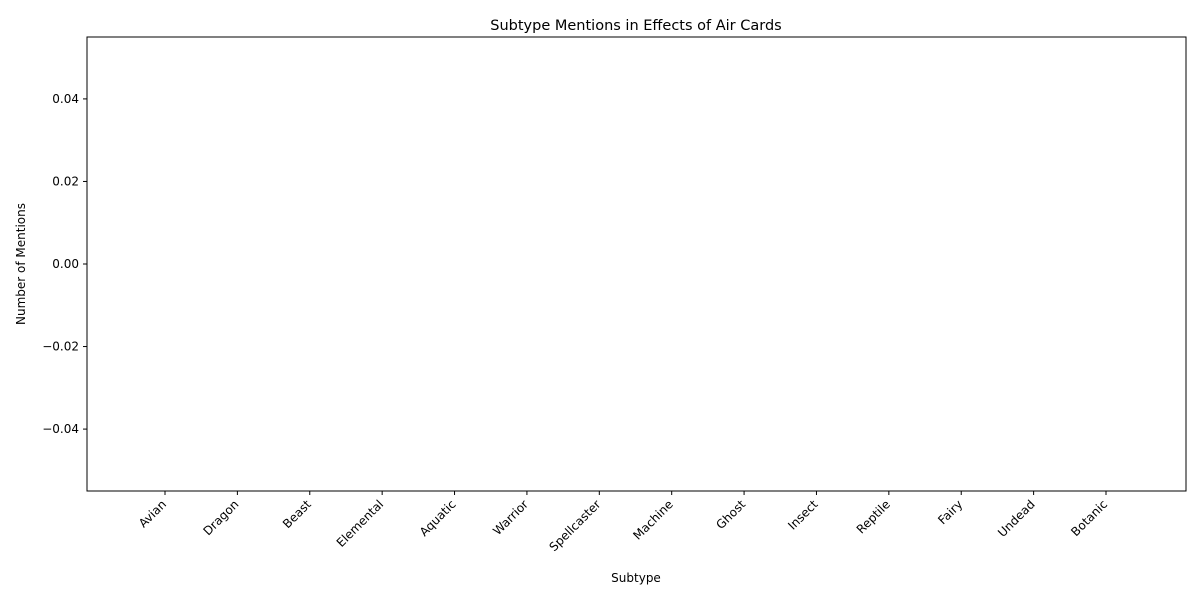  I want to click on y-tick-label: −0.04, so click(60, 429).